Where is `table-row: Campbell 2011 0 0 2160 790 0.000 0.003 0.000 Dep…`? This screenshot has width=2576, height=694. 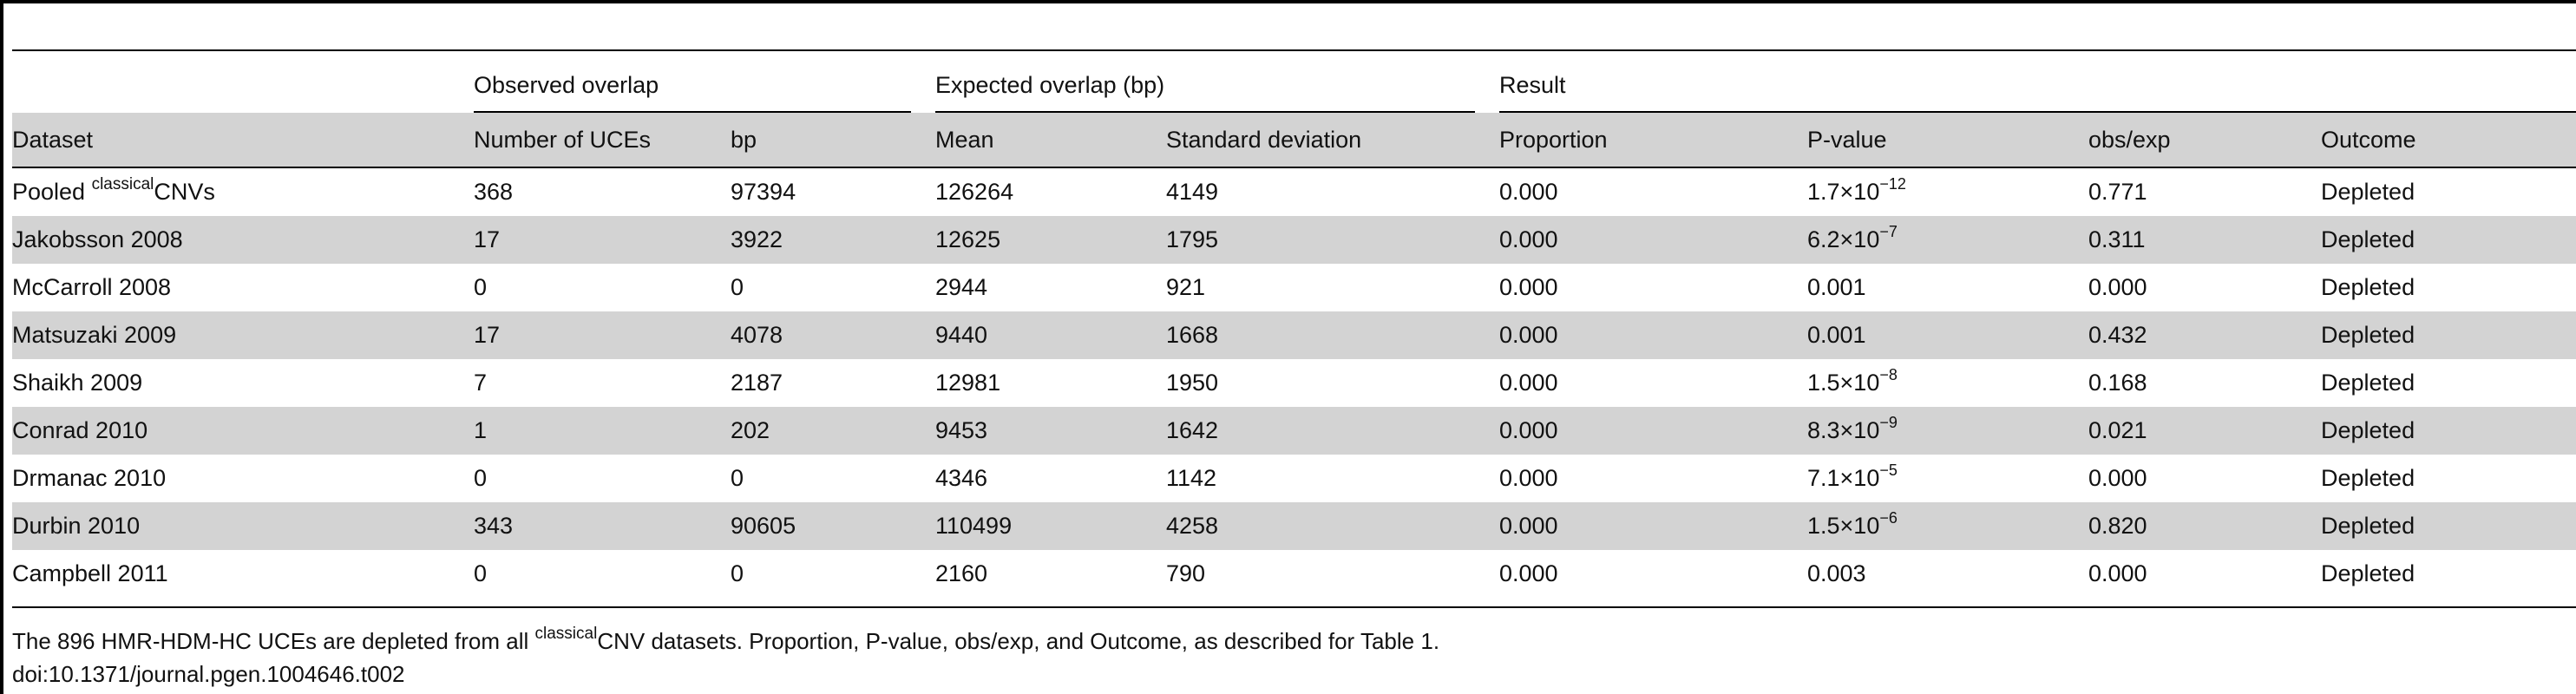 table-row: Campbell 2011 0 0 2160 790 0.000 0.003 0.000 Dep… is located at coordinates (1294, 574).